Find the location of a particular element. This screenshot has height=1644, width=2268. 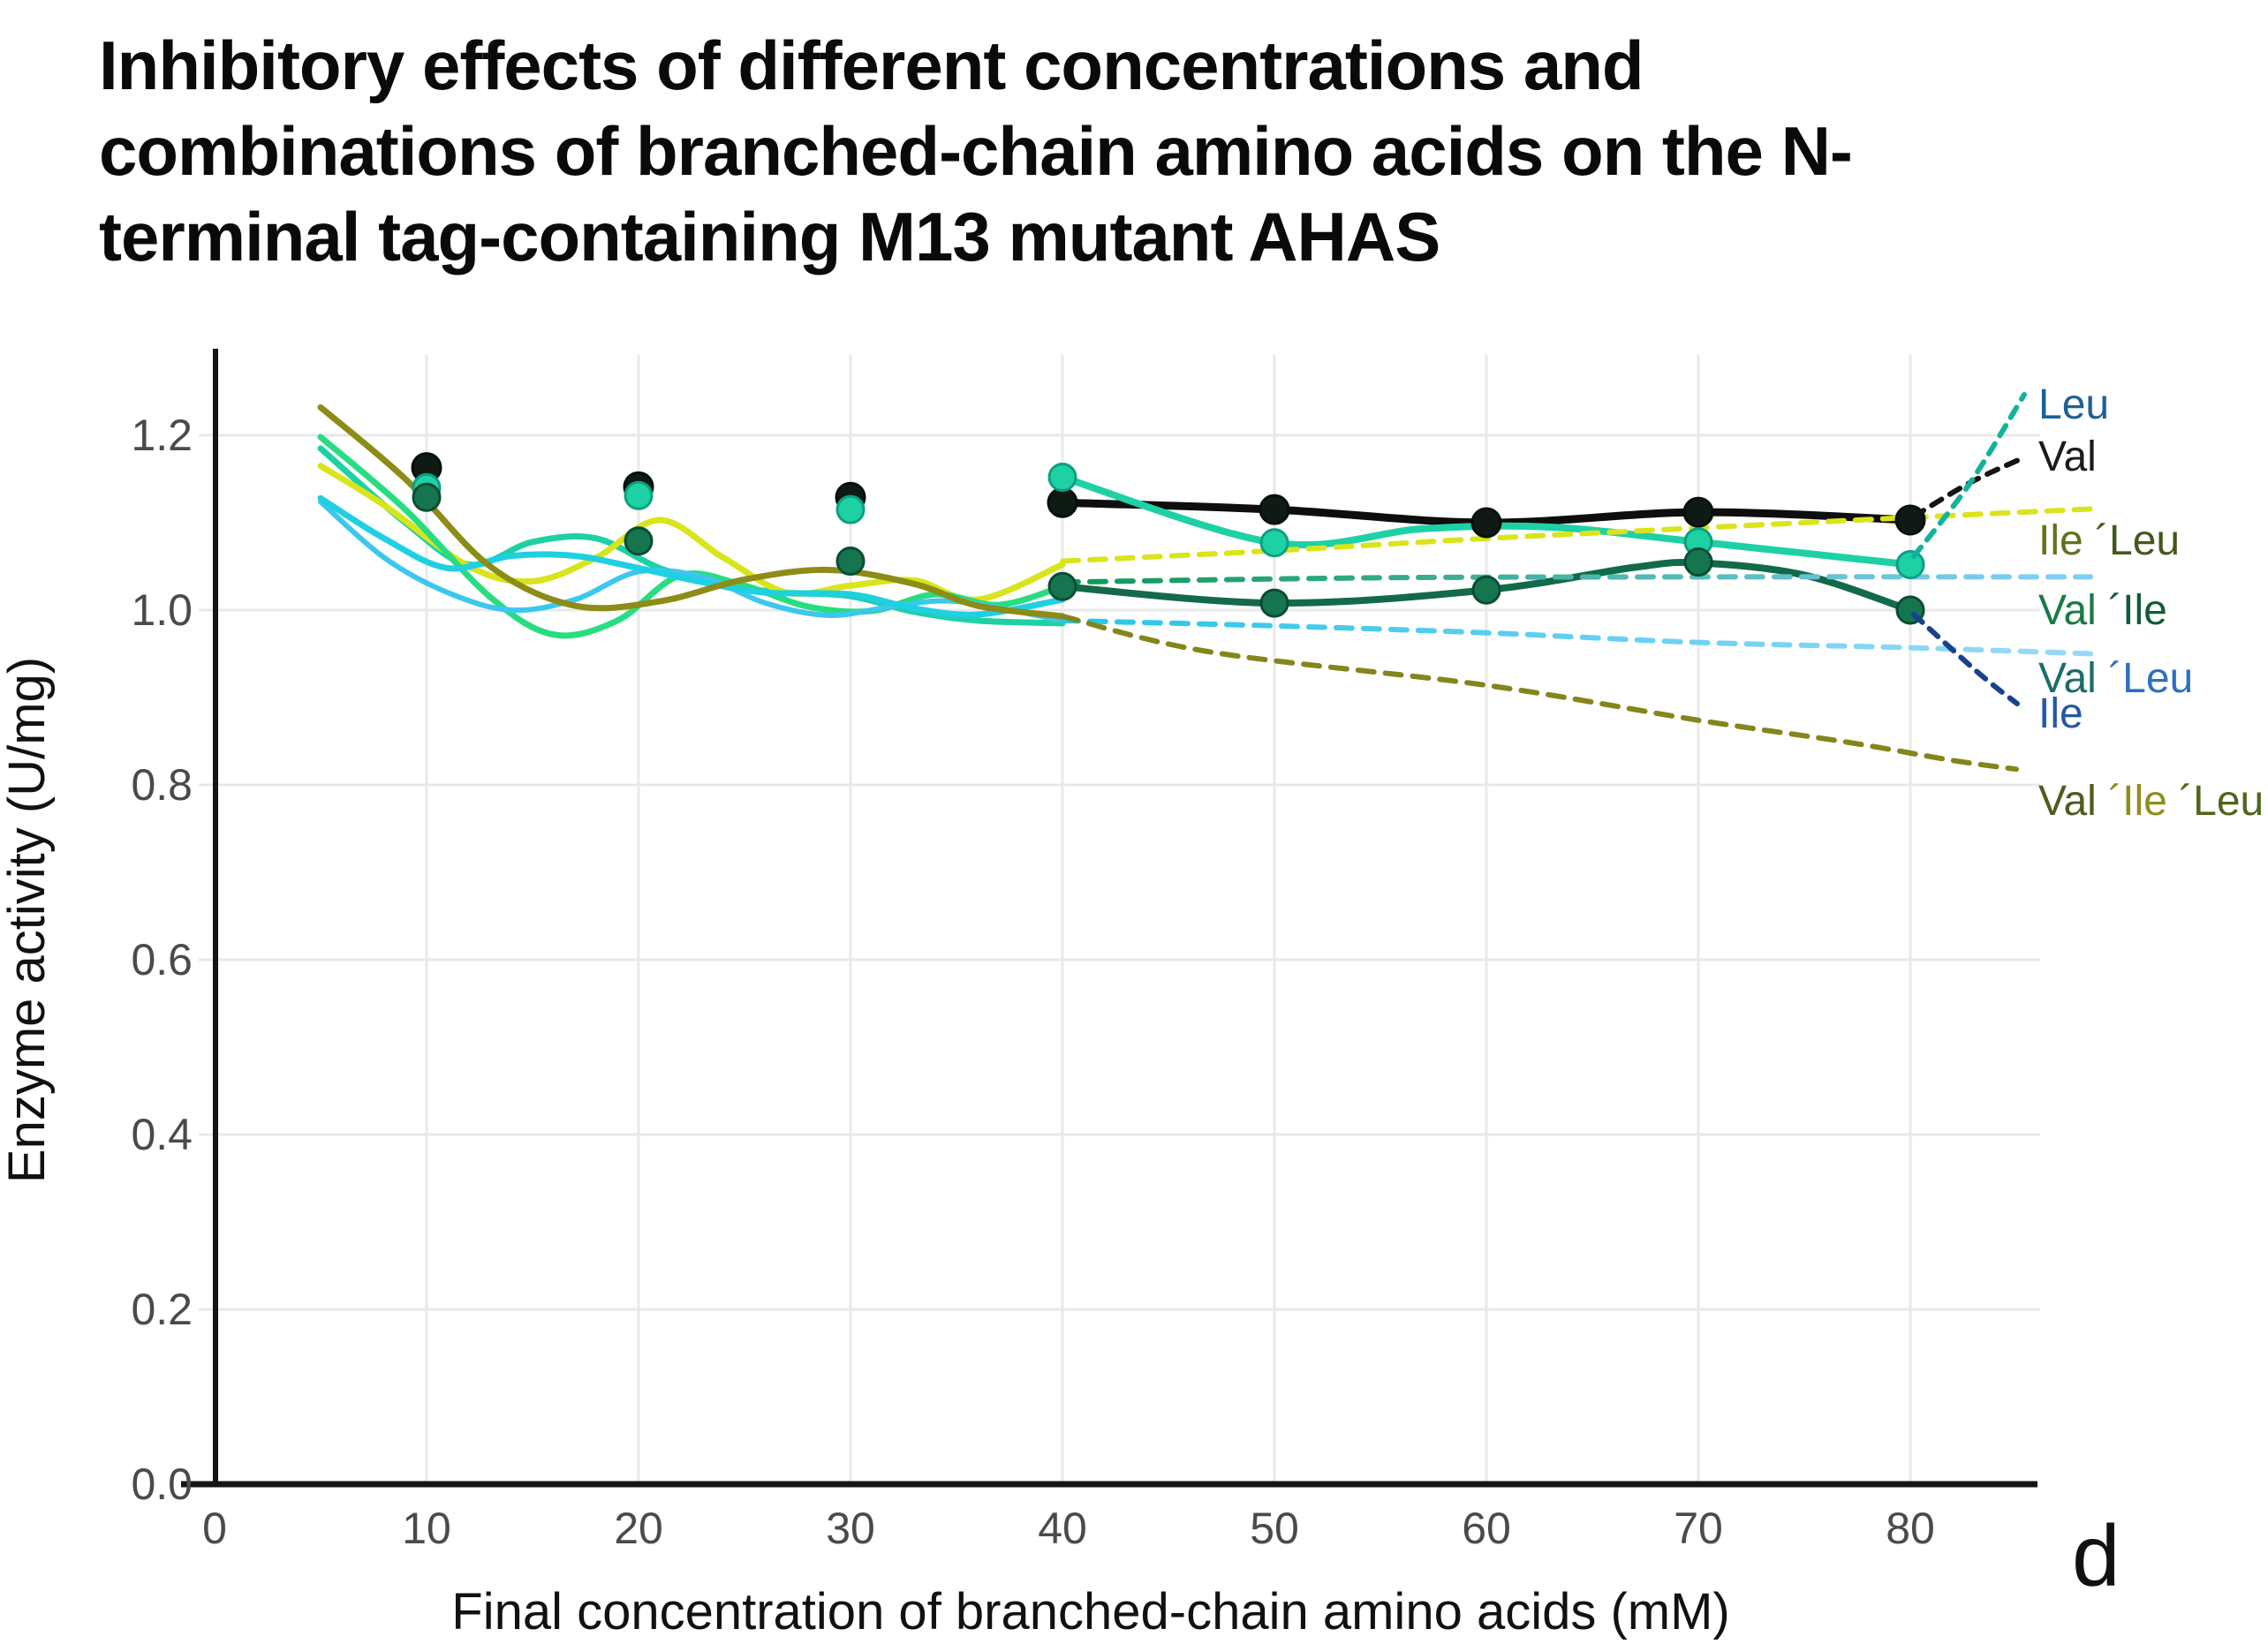

val_leu-series-label-part: ´Leu is located at coordinates (2151, 678).